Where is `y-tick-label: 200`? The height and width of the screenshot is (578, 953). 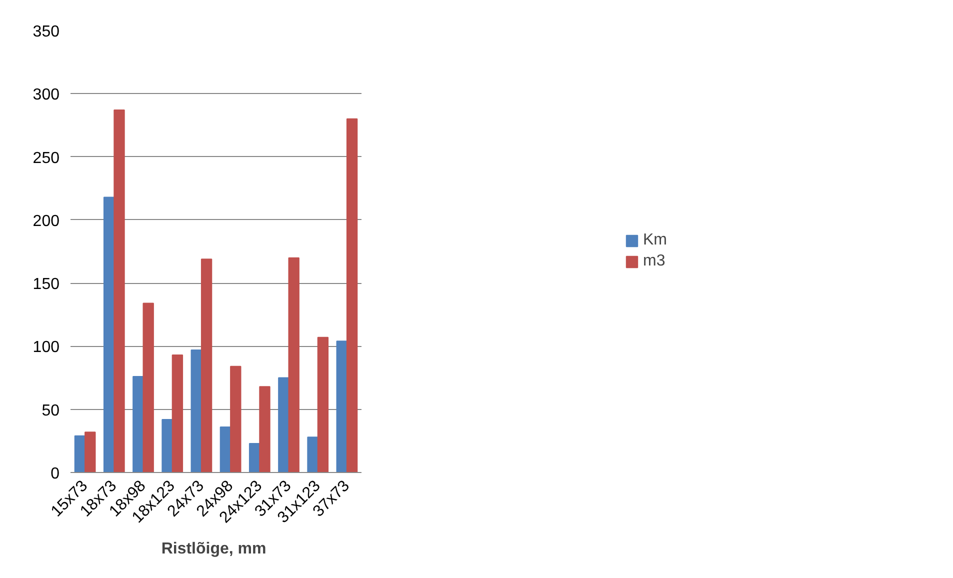
y-tick-label: 200 is located at coordinates (46, 221).